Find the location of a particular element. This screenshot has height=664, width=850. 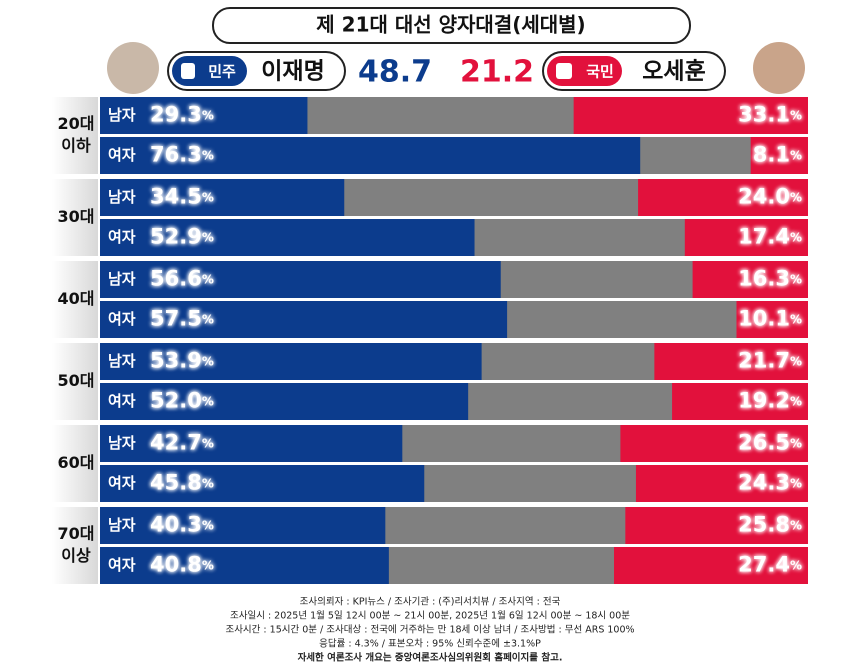

value-label: 24.3% is located at coordinates (770, 483).